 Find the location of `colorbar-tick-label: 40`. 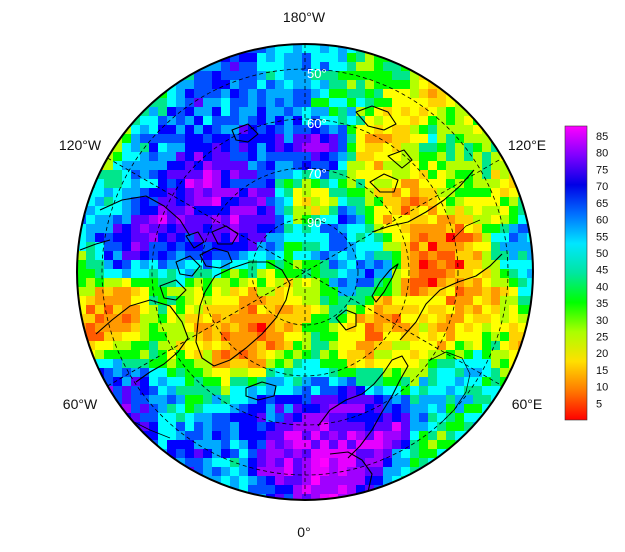

colorbar-tick-label: 40 is located at coordinates (602, 287).